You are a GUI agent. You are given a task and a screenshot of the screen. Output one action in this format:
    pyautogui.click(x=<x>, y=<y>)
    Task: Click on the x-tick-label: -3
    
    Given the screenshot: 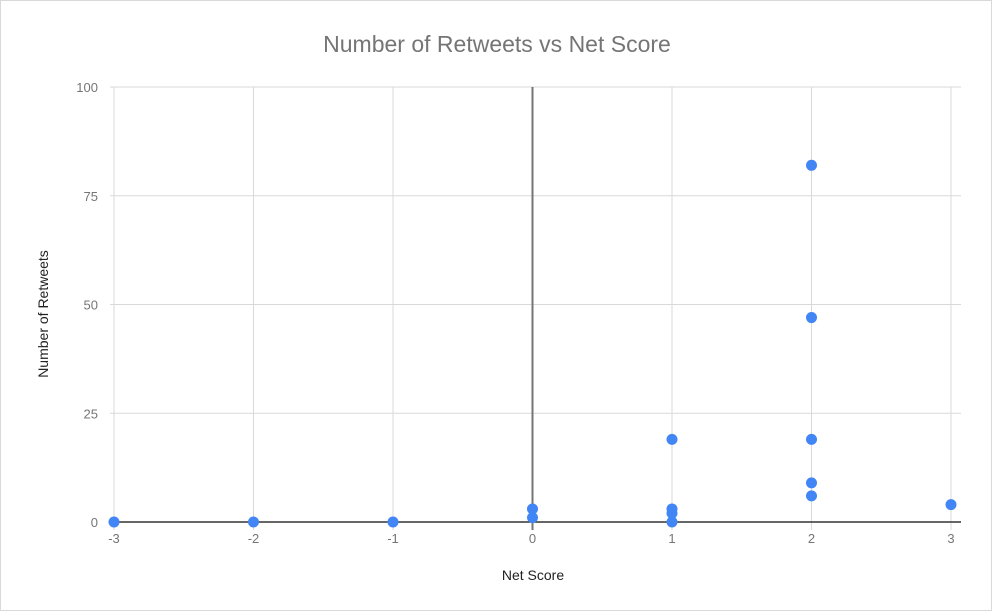 What is the action you would take?
    pyautogui.click(x=114, y=538)
    